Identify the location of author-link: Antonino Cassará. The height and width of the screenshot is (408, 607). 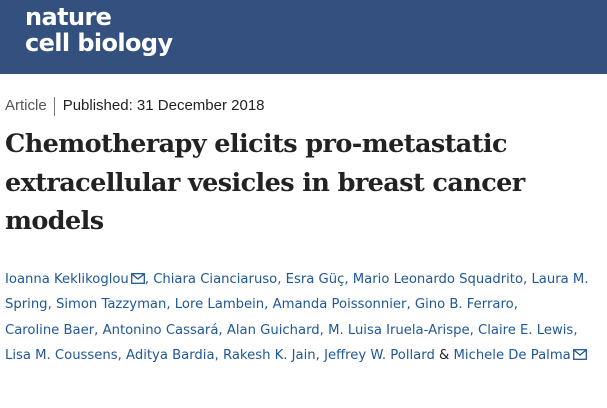
(160, 330).